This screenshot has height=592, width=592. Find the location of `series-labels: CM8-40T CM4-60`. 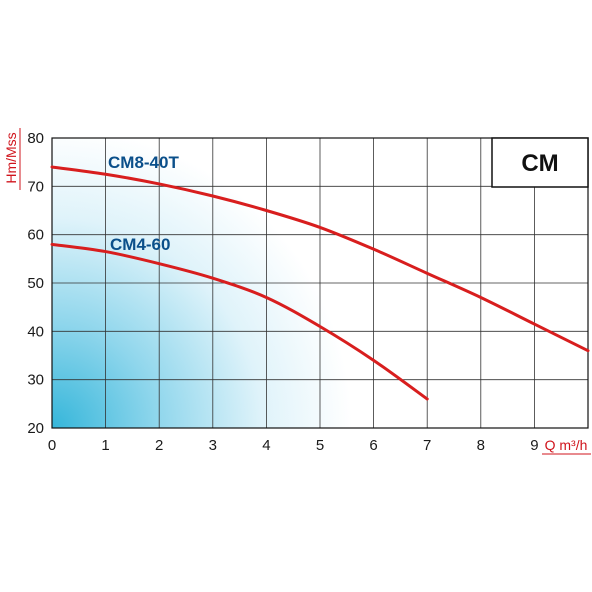

series-labels: CM8-40T CM4-60 is located at coordinates (143, 203).